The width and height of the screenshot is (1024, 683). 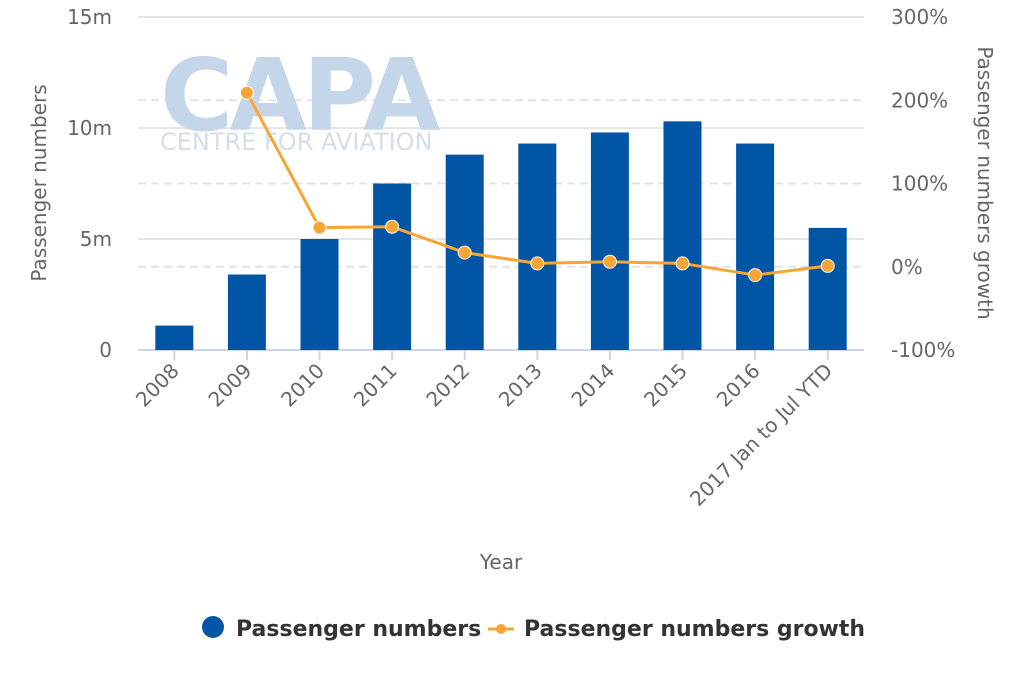 I want to click on growth-point-2010, so click(x=319, y=227).